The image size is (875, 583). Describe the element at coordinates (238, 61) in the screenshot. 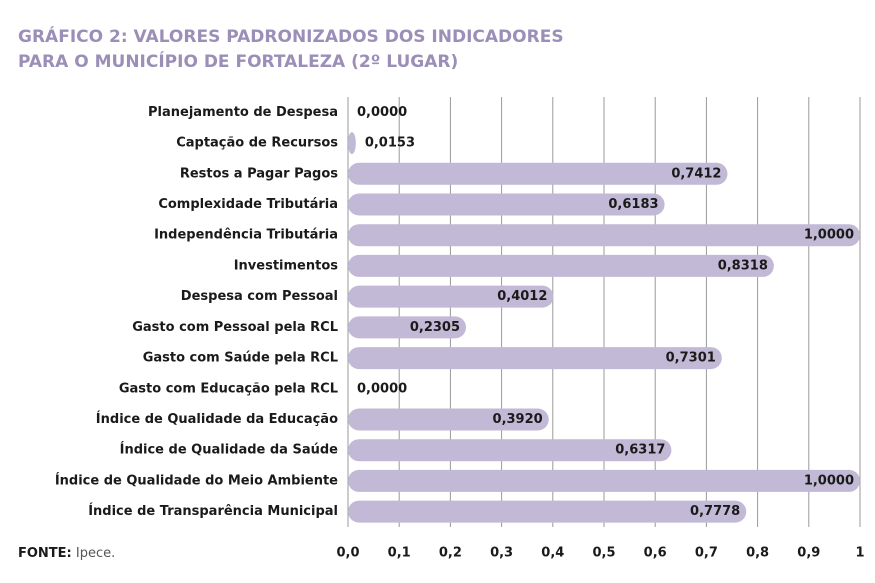

I see `chart-title: PARA O MUNICÍPIO DE FORTALEZA (2º LUGAR)` at that location.